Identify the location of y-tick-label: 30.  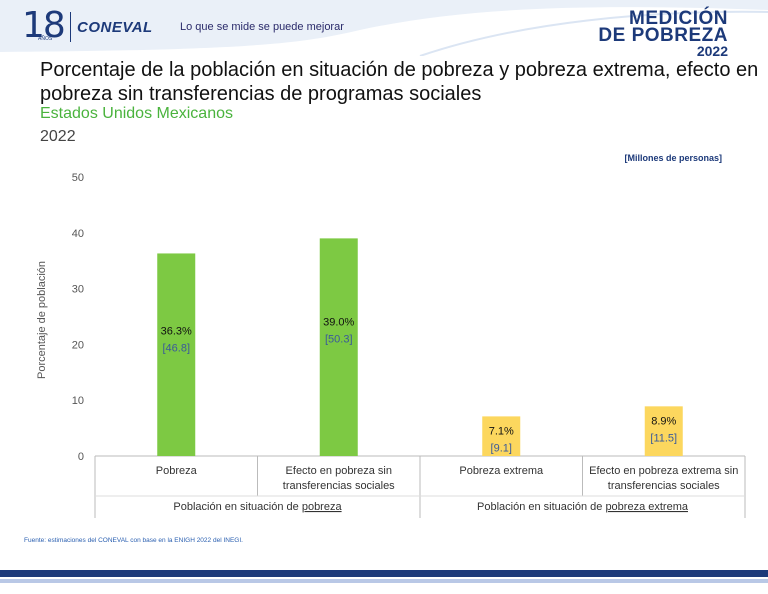
(78, 290).